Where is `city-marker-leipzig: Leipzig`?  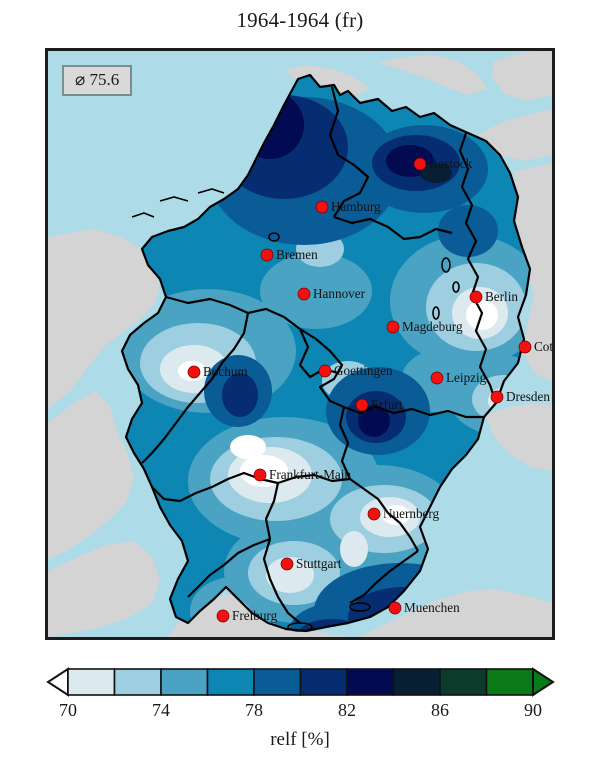
city-marker-leipzig: Leipzig is located at coordinates (458, 377).